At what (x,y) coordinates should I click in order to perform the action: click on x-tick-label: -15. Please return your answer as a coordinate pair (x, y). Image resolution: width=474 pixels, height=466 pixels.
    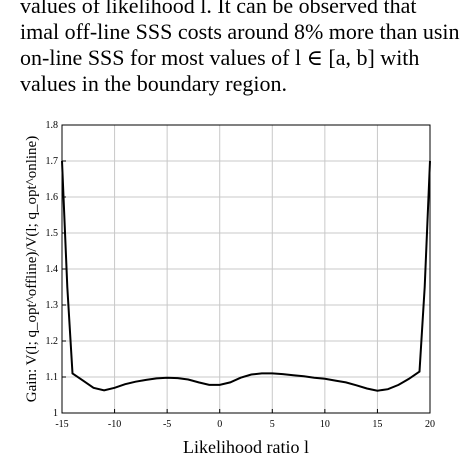
    Looking at the image, I should click on (61, 424).